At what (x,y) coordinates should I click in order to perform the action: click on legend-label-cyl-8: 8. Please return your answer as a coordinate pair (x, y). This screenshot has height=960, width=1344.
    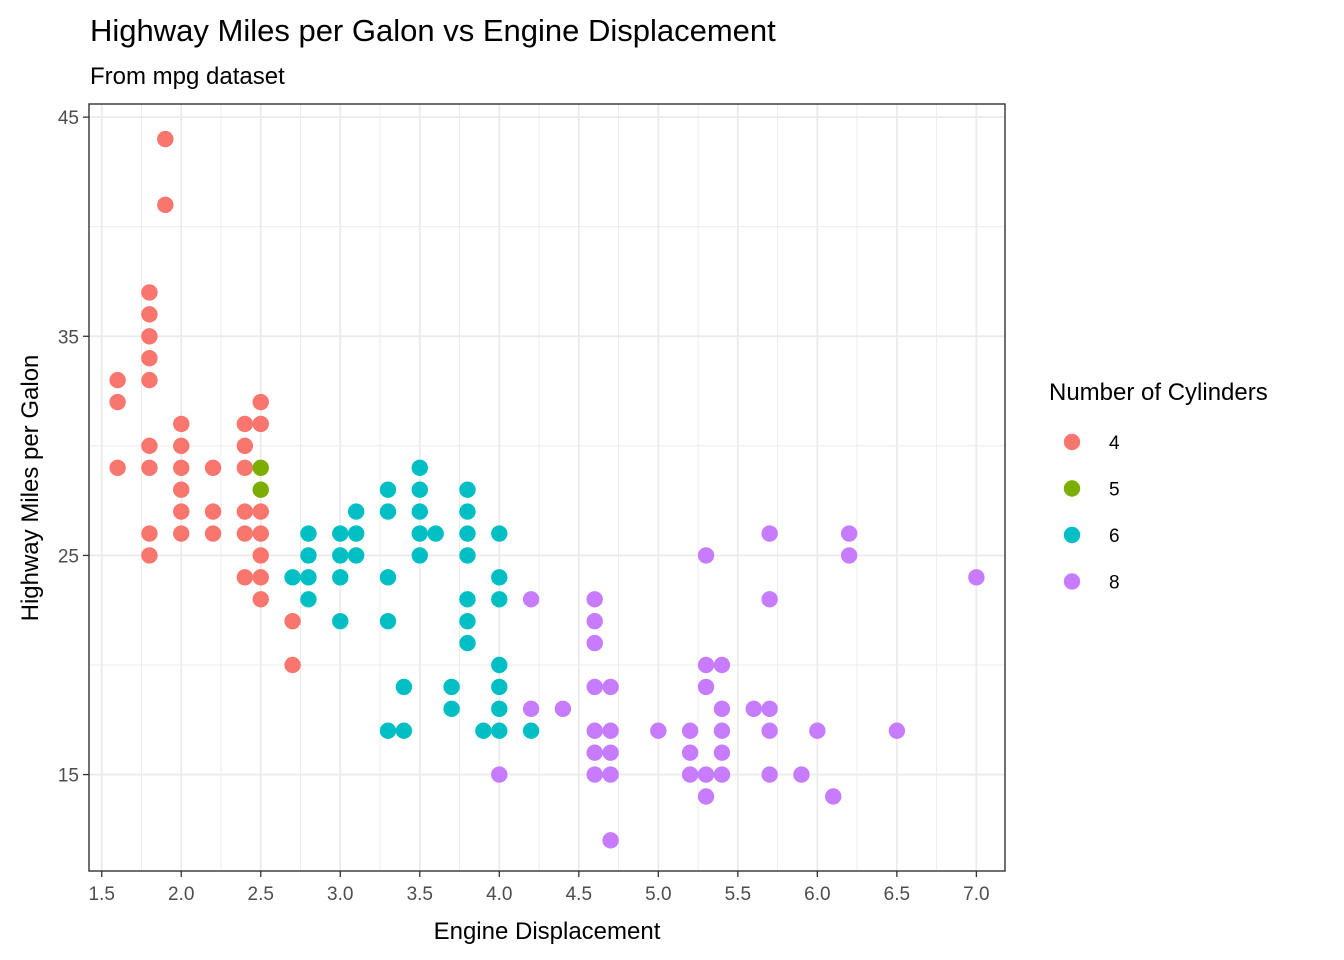
    Looking at the image, I should click on (1114, 583).